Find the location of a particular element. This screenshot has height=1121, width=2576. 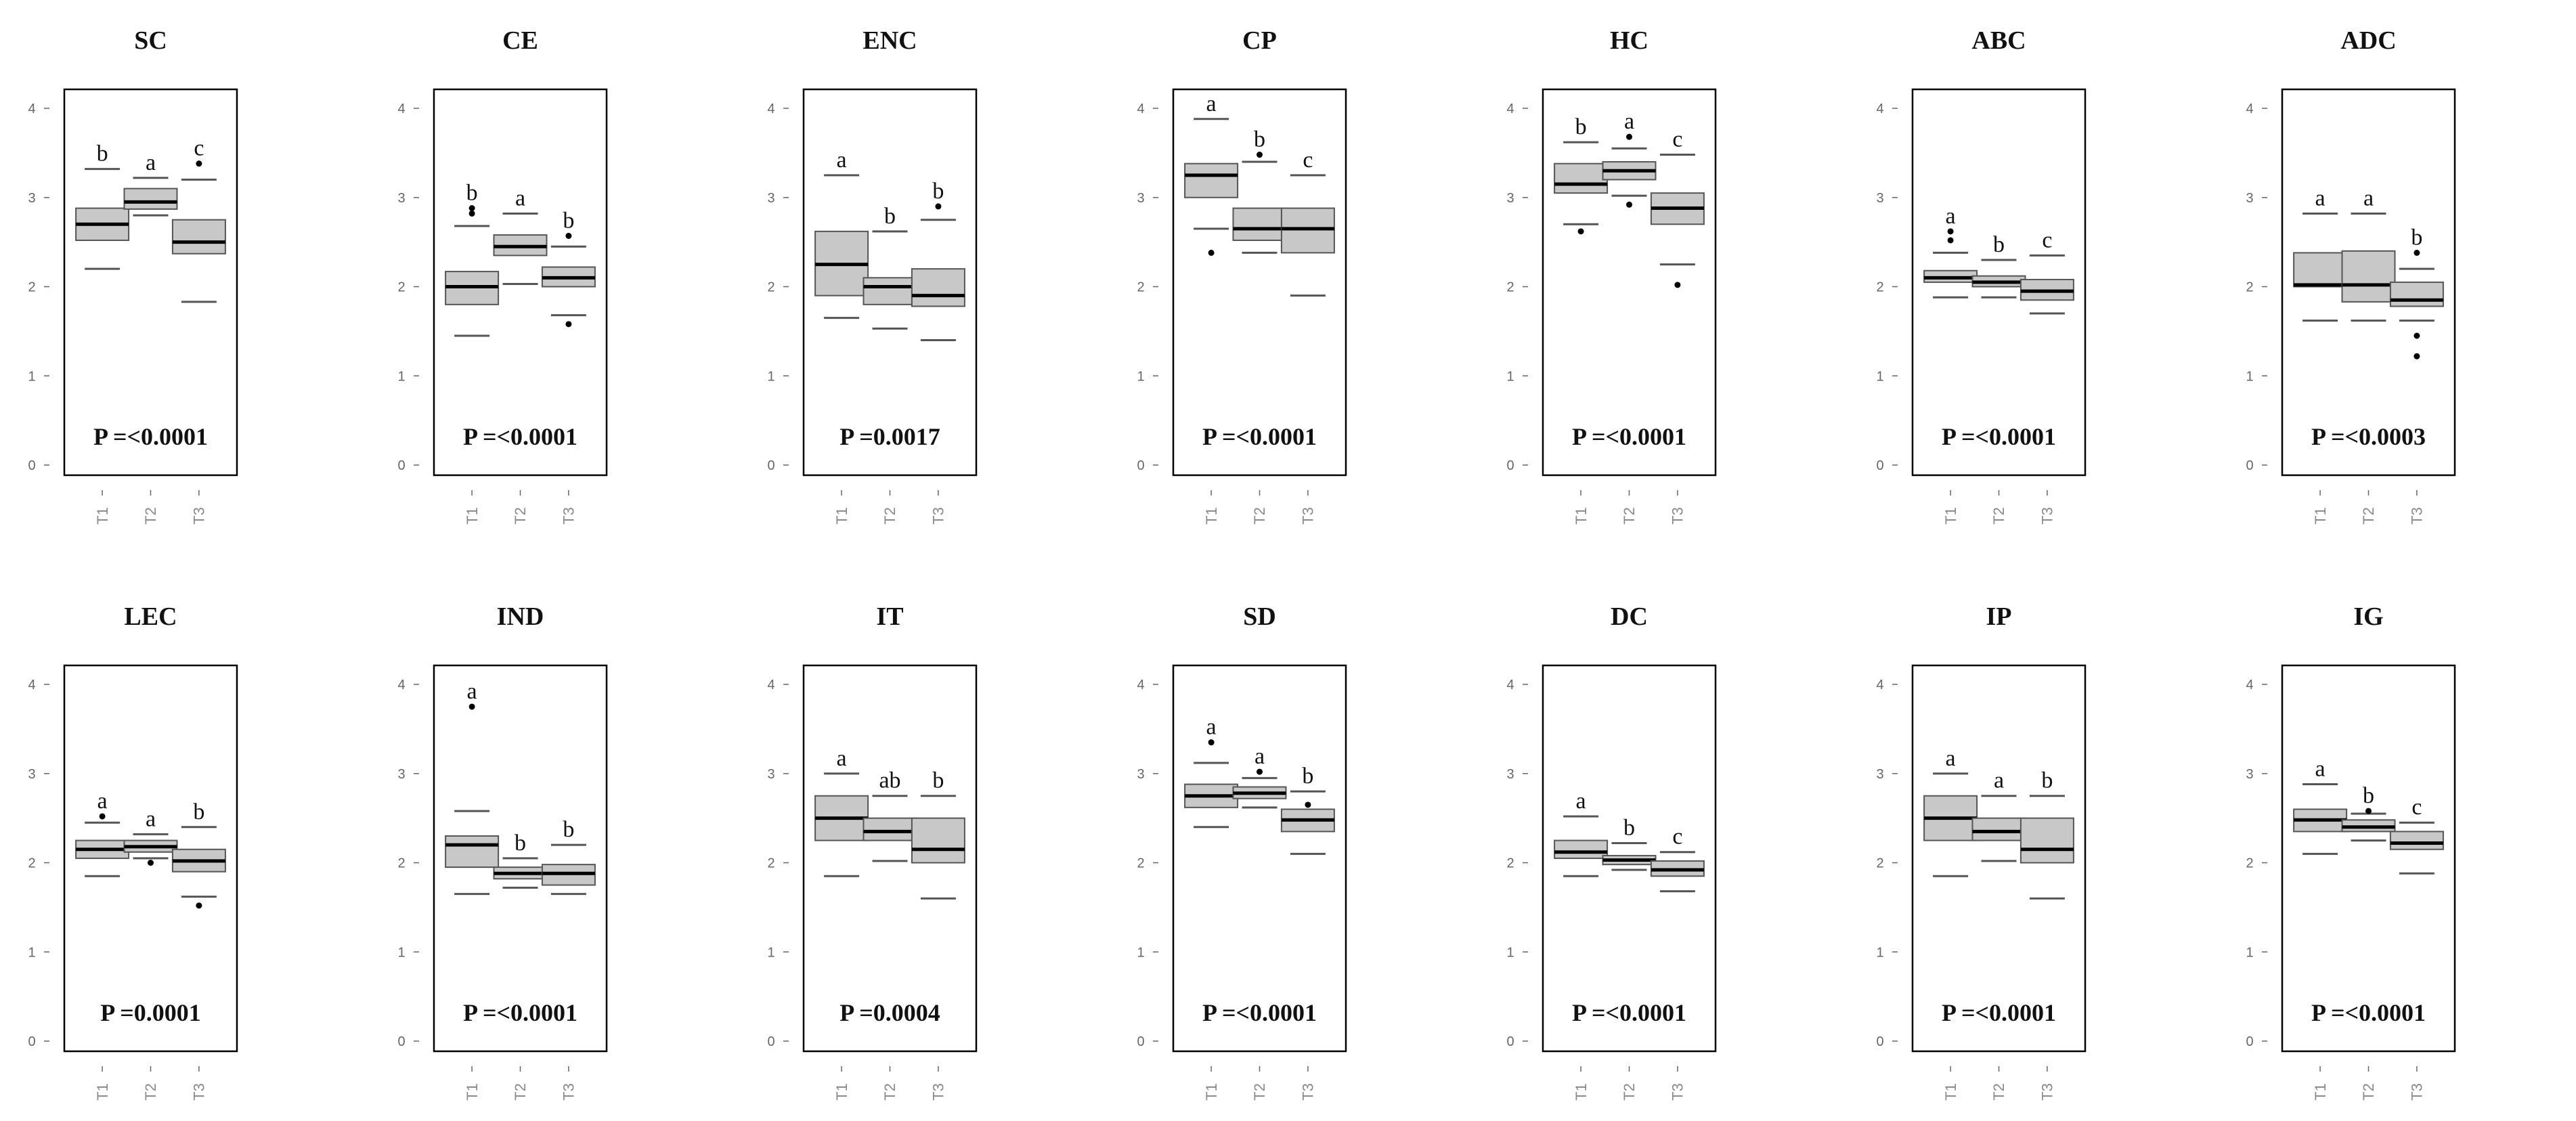

p-value-label: P =0.0004 is located at coordinates (889, 1012).